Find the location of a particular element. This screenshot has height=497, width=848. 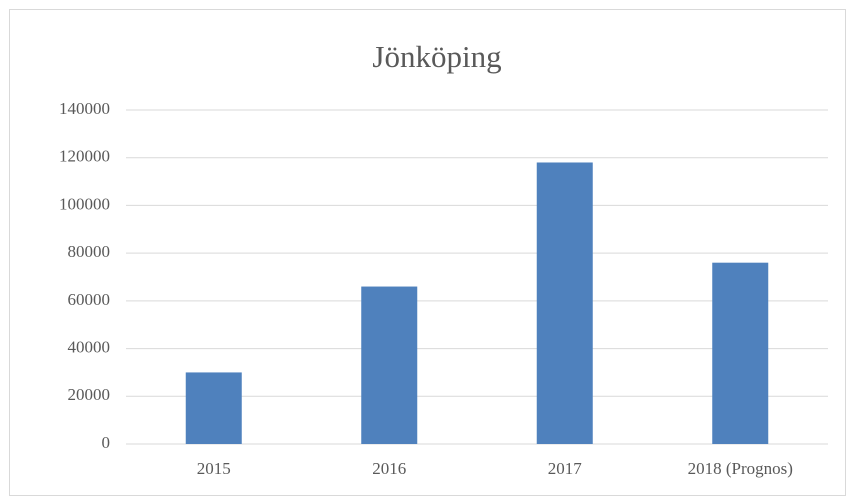

x-tick-label: 2015 is located at coordinates (214, 468).